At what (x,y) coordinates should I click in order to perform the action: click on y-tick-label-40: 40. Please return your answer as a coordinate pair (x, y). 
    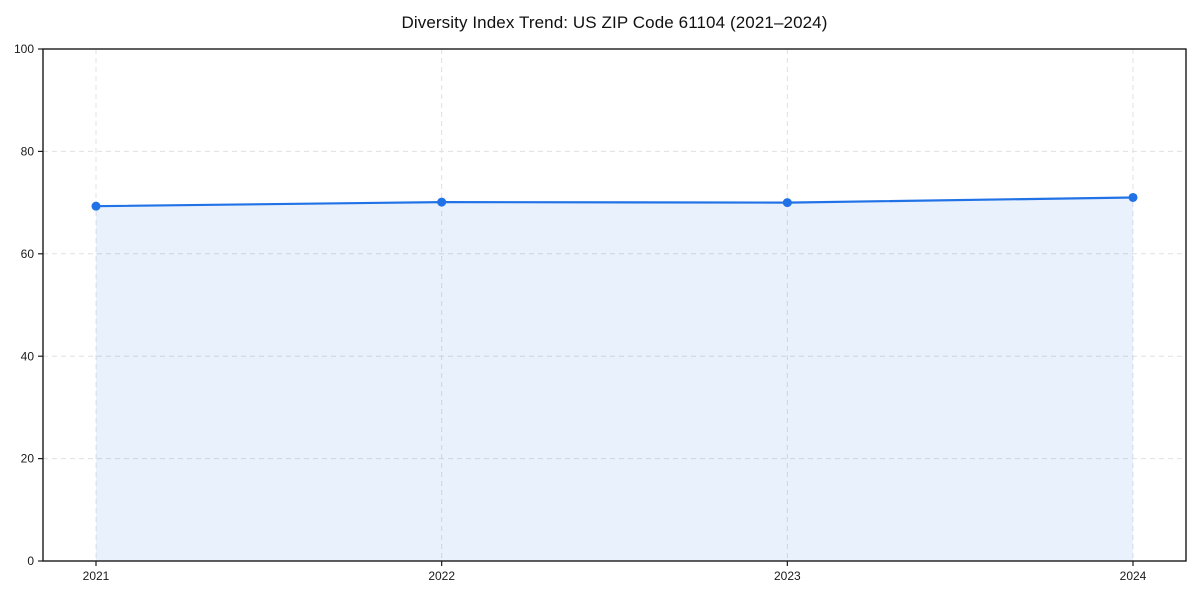
    Looking at the image, I should click on (28, 356).